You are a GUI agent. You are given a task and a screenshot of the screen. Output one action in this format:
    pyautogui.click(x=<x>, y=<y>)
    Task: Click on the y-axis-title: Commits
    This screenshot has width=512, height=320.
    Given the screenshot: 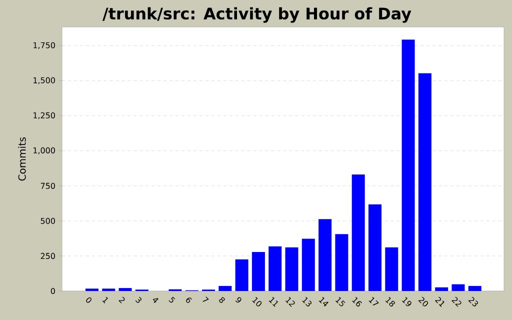 What is the action you would take?
    pyautogui.click(x=22, y=159)
    